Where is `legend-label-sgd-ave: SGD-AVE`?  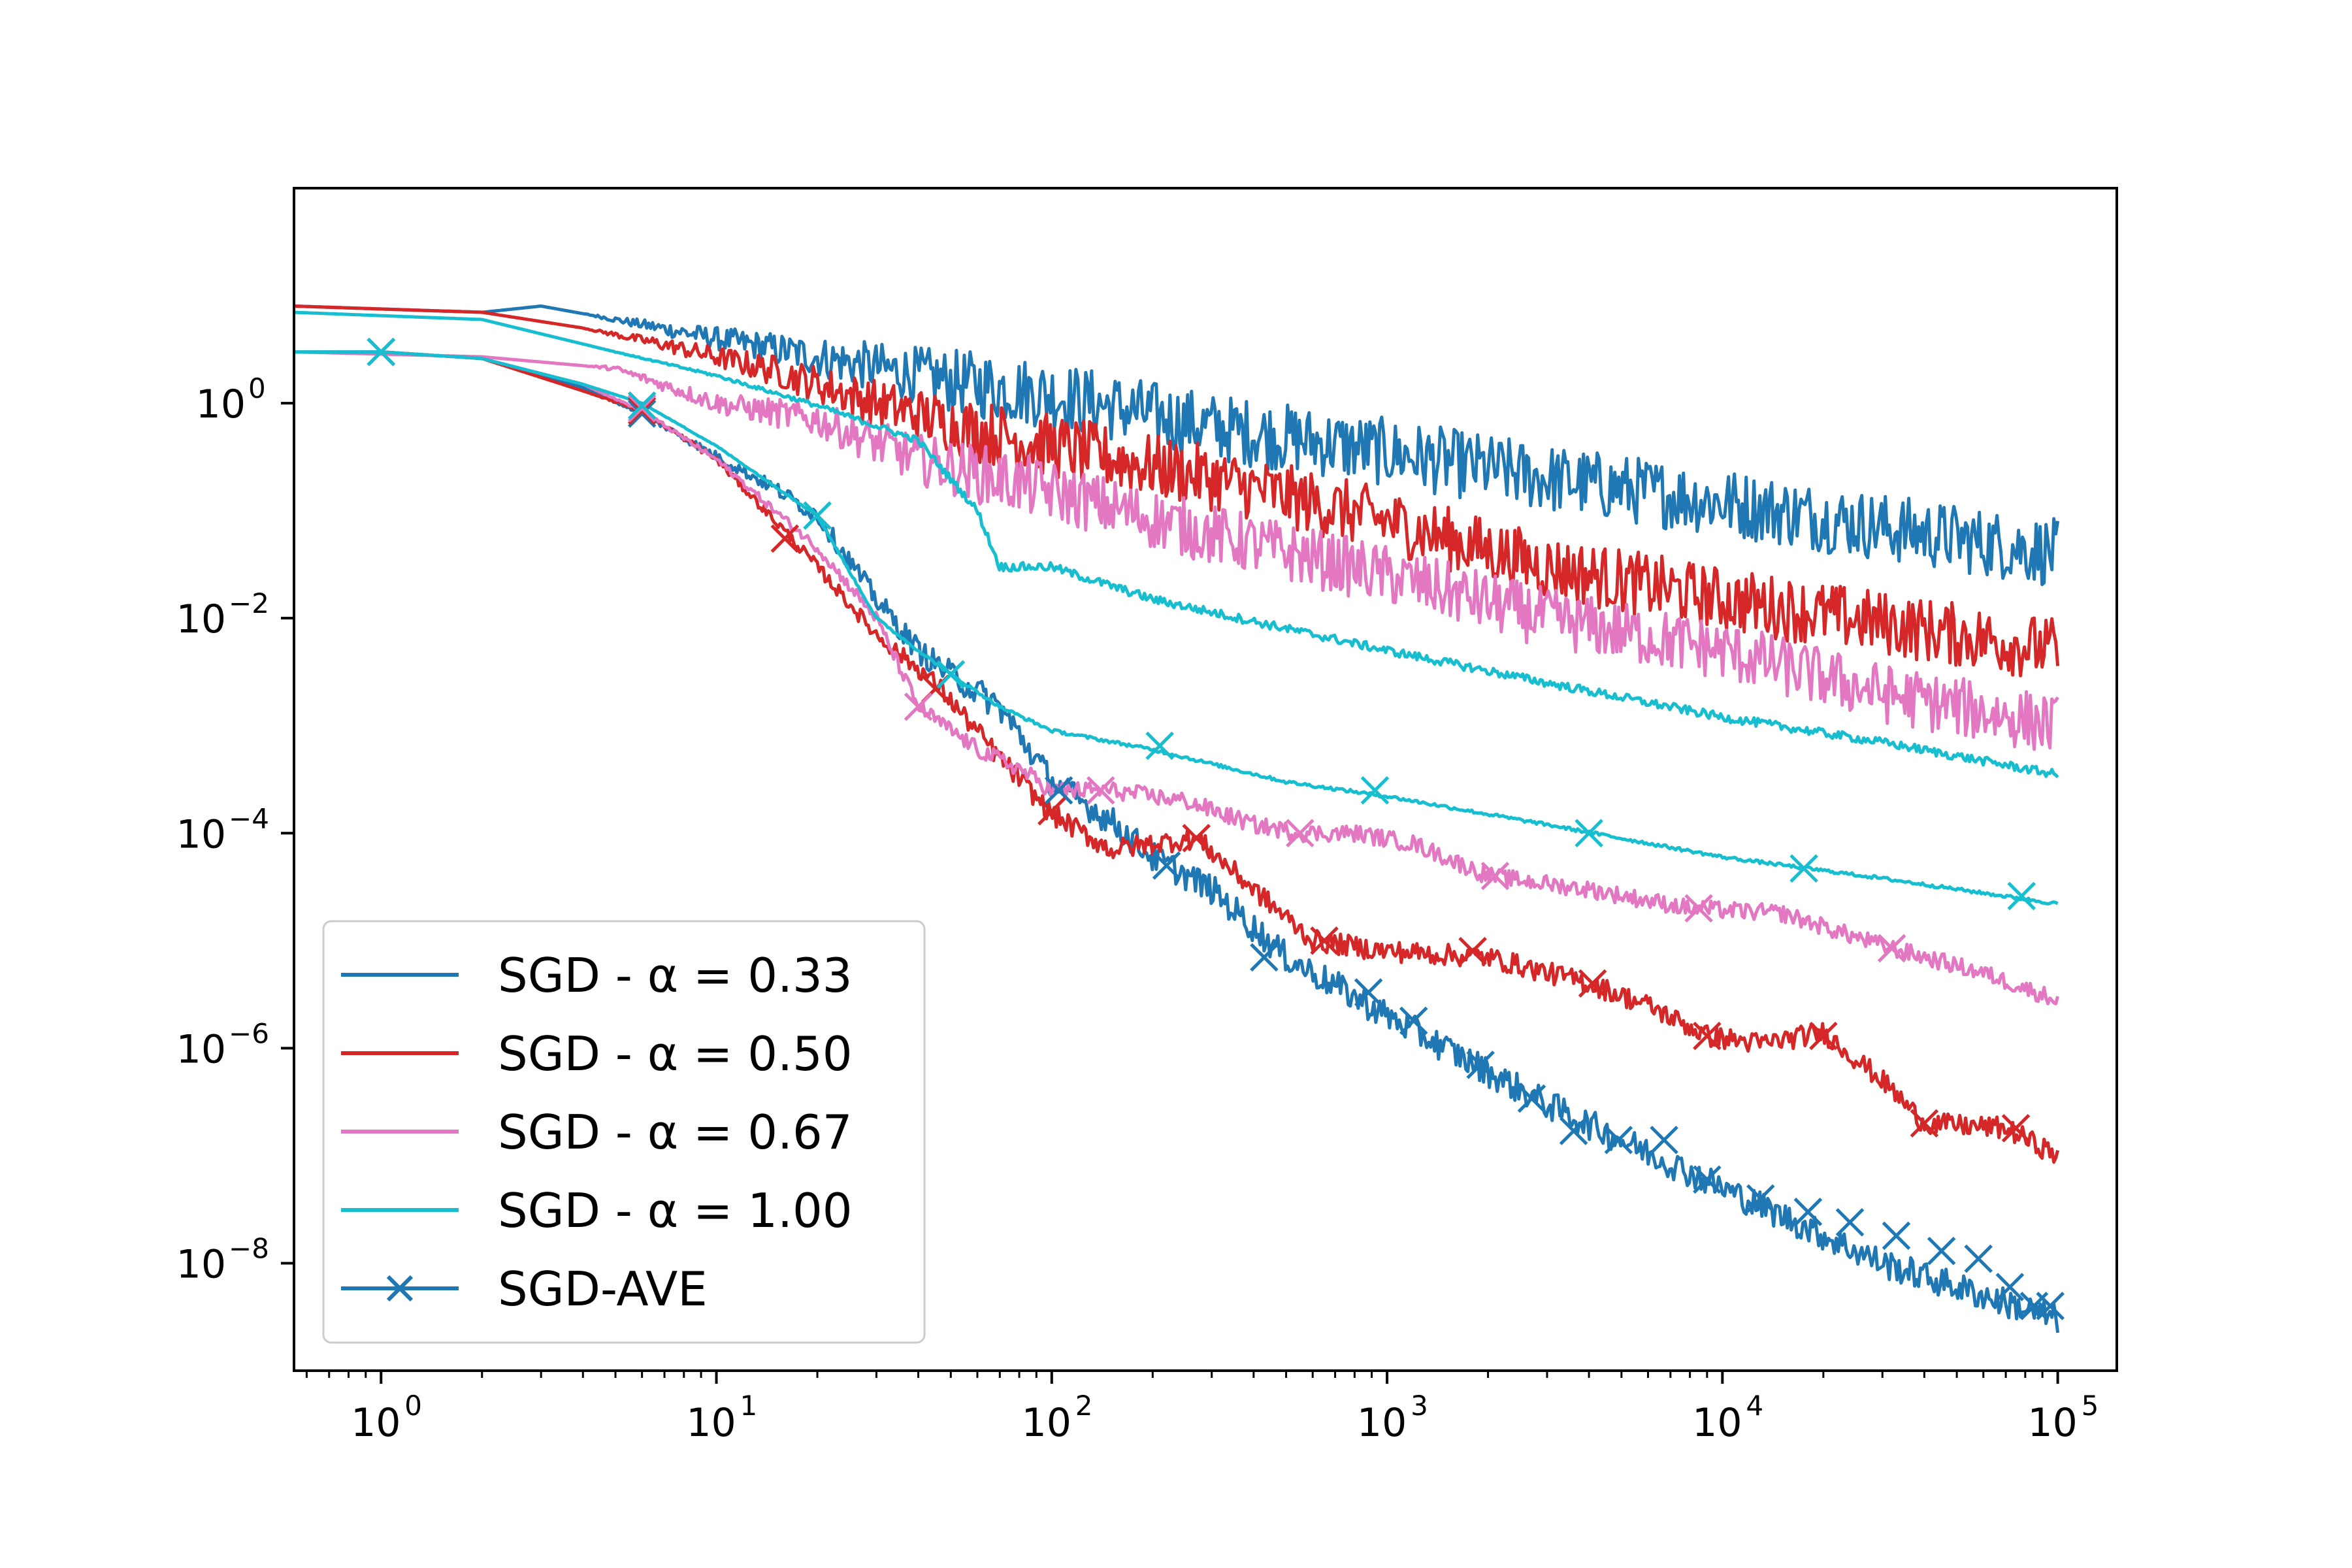 legend-label-sgd-ave: SGD-AVE is located at coordinates (603, 1289).